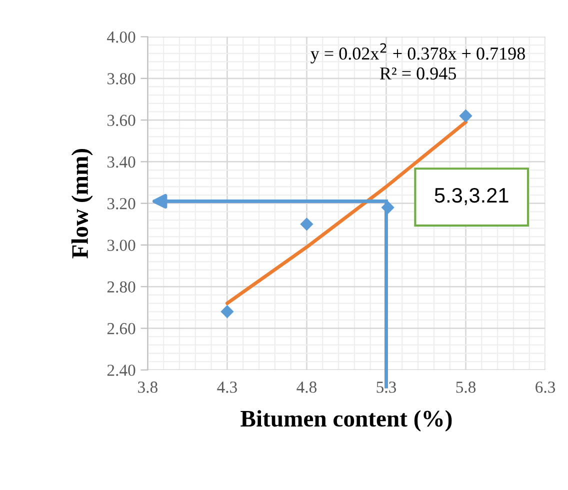  What do you see at coordinates (121, 287) in the screenshot?
I see `y-tick-label: 2.80` at bounding box center [121, 287].